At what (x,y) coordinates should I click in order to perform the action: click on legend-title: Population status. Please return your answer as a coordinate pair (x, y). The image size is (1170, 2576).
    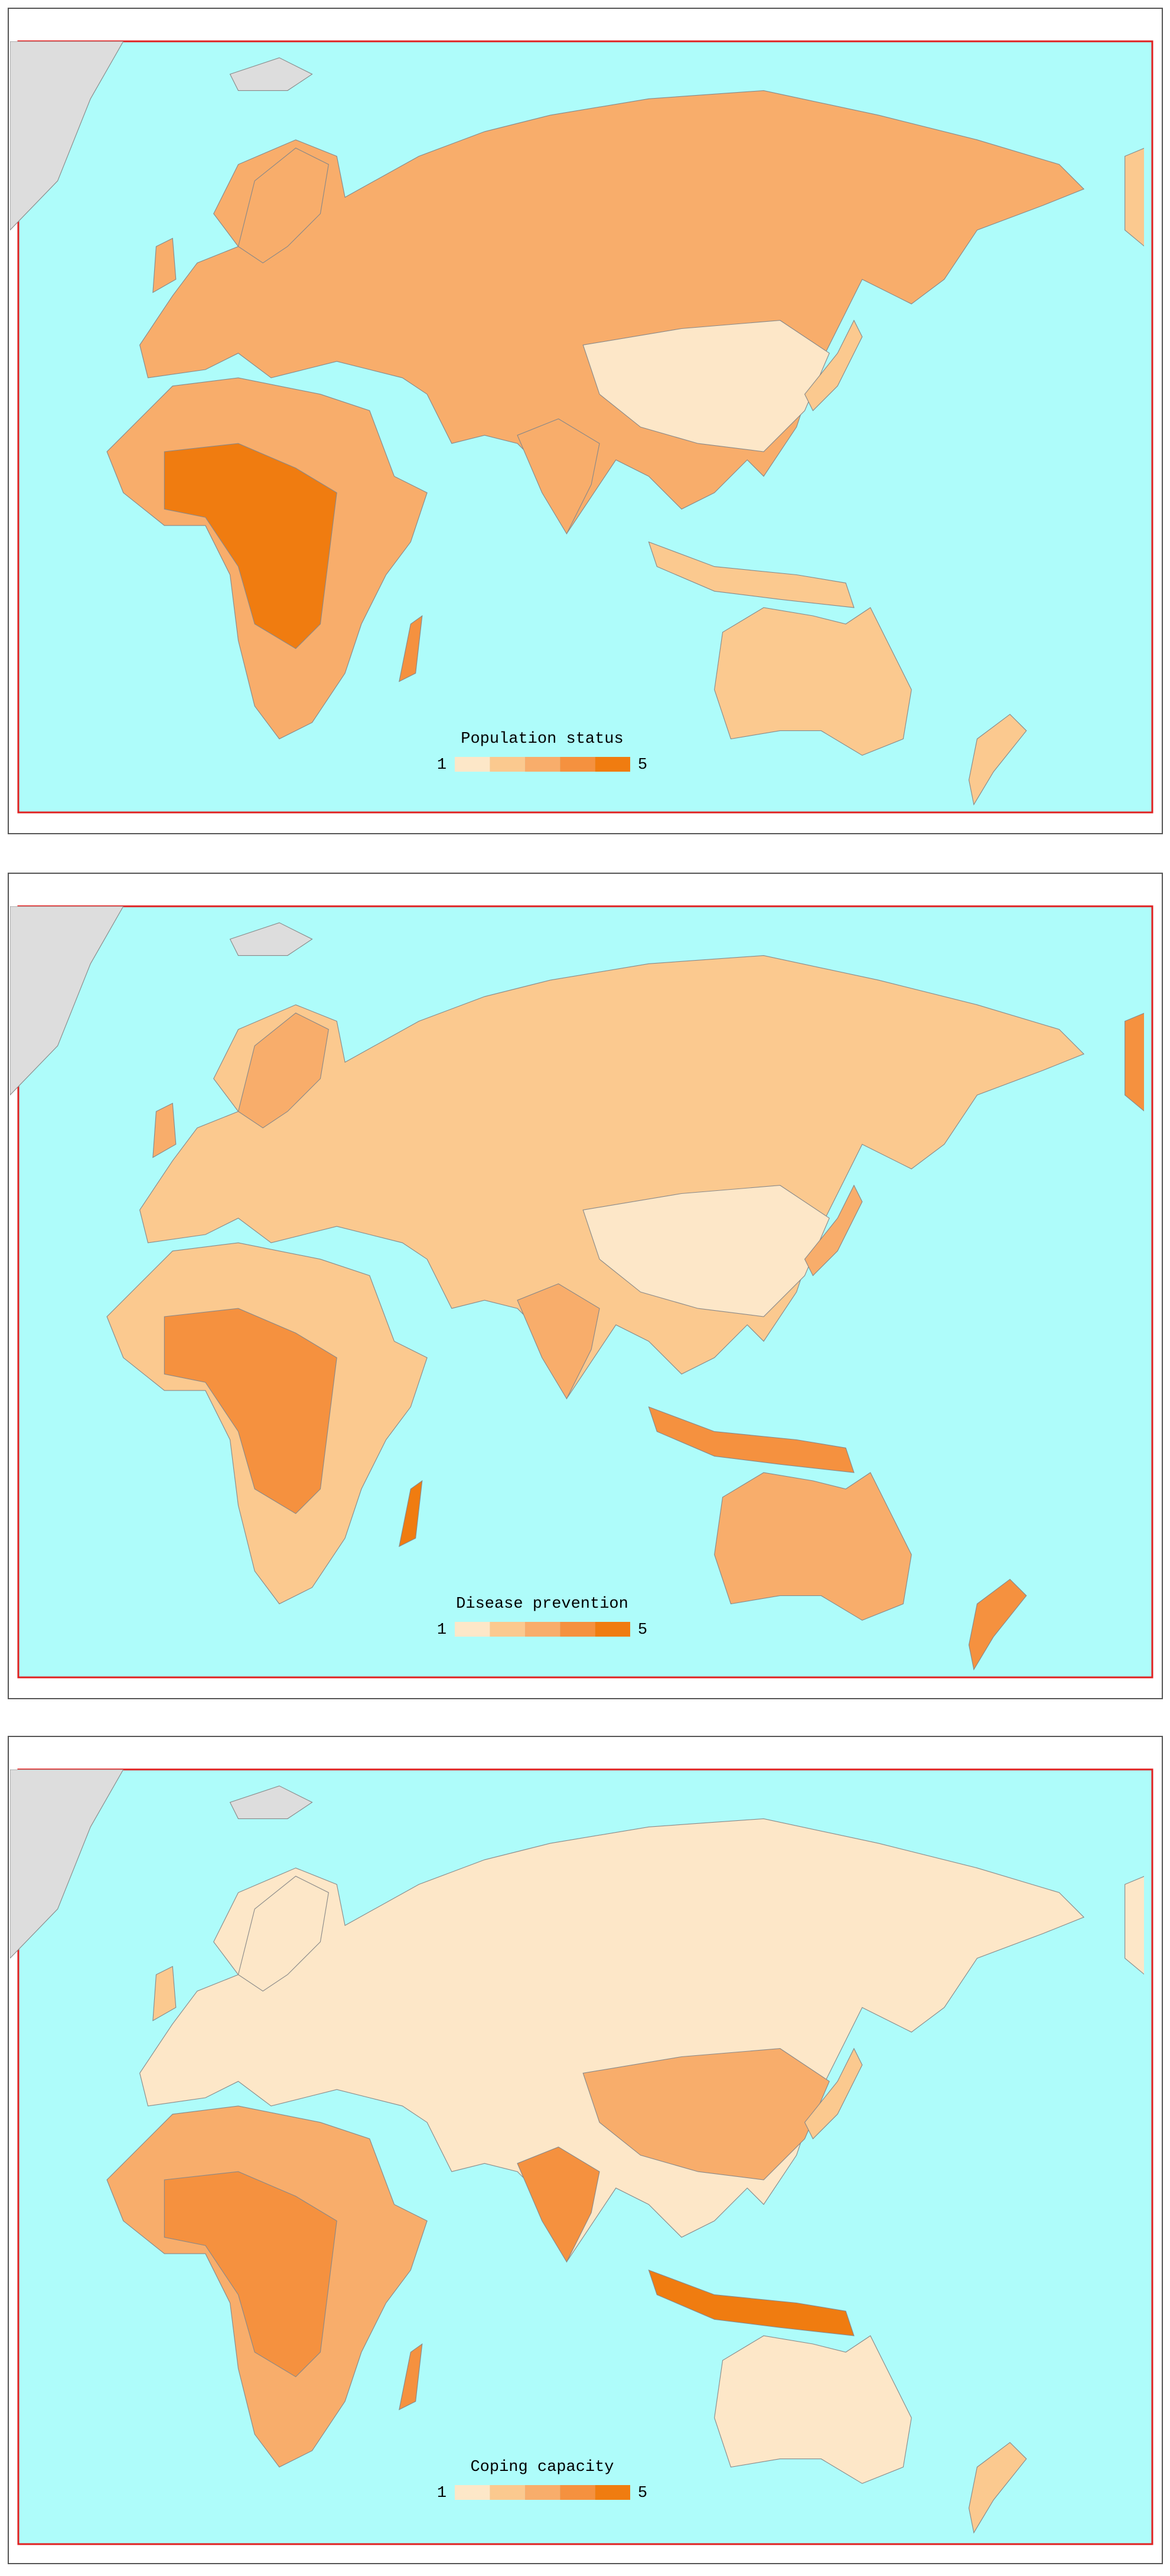
    Looking at the image, I should click on (542, 739).